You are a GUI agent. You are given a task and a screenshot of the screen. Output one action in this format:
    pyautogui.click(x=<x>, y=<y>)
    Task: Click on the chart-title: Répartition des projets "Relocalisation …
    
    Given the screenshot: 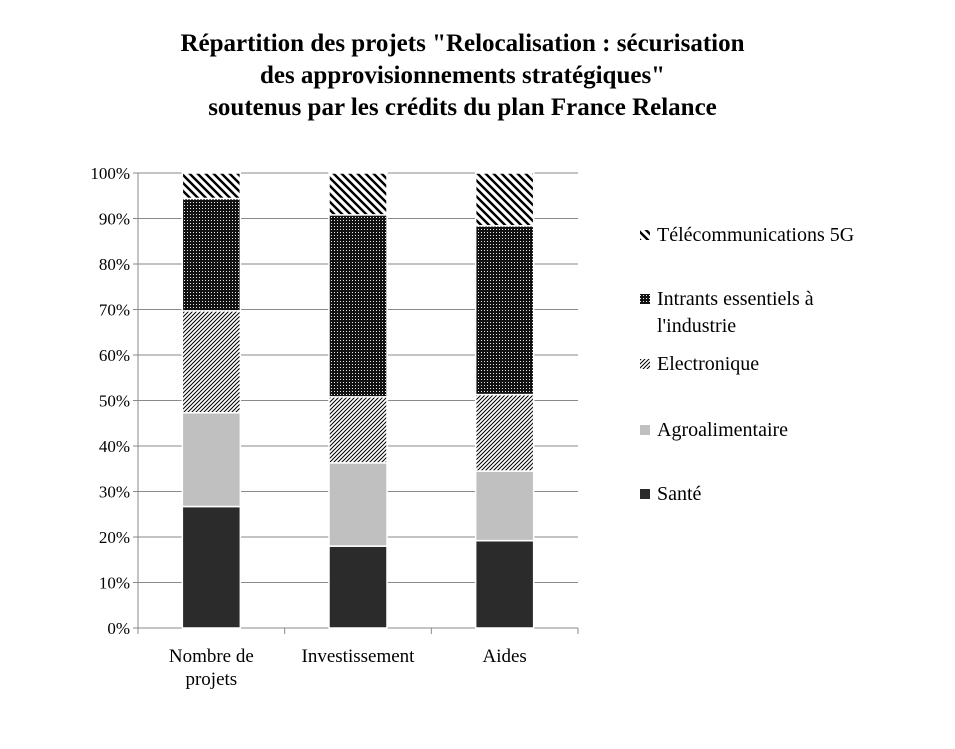 What is the action you would take?
    pyautogui.click(x=462, y=76)
    